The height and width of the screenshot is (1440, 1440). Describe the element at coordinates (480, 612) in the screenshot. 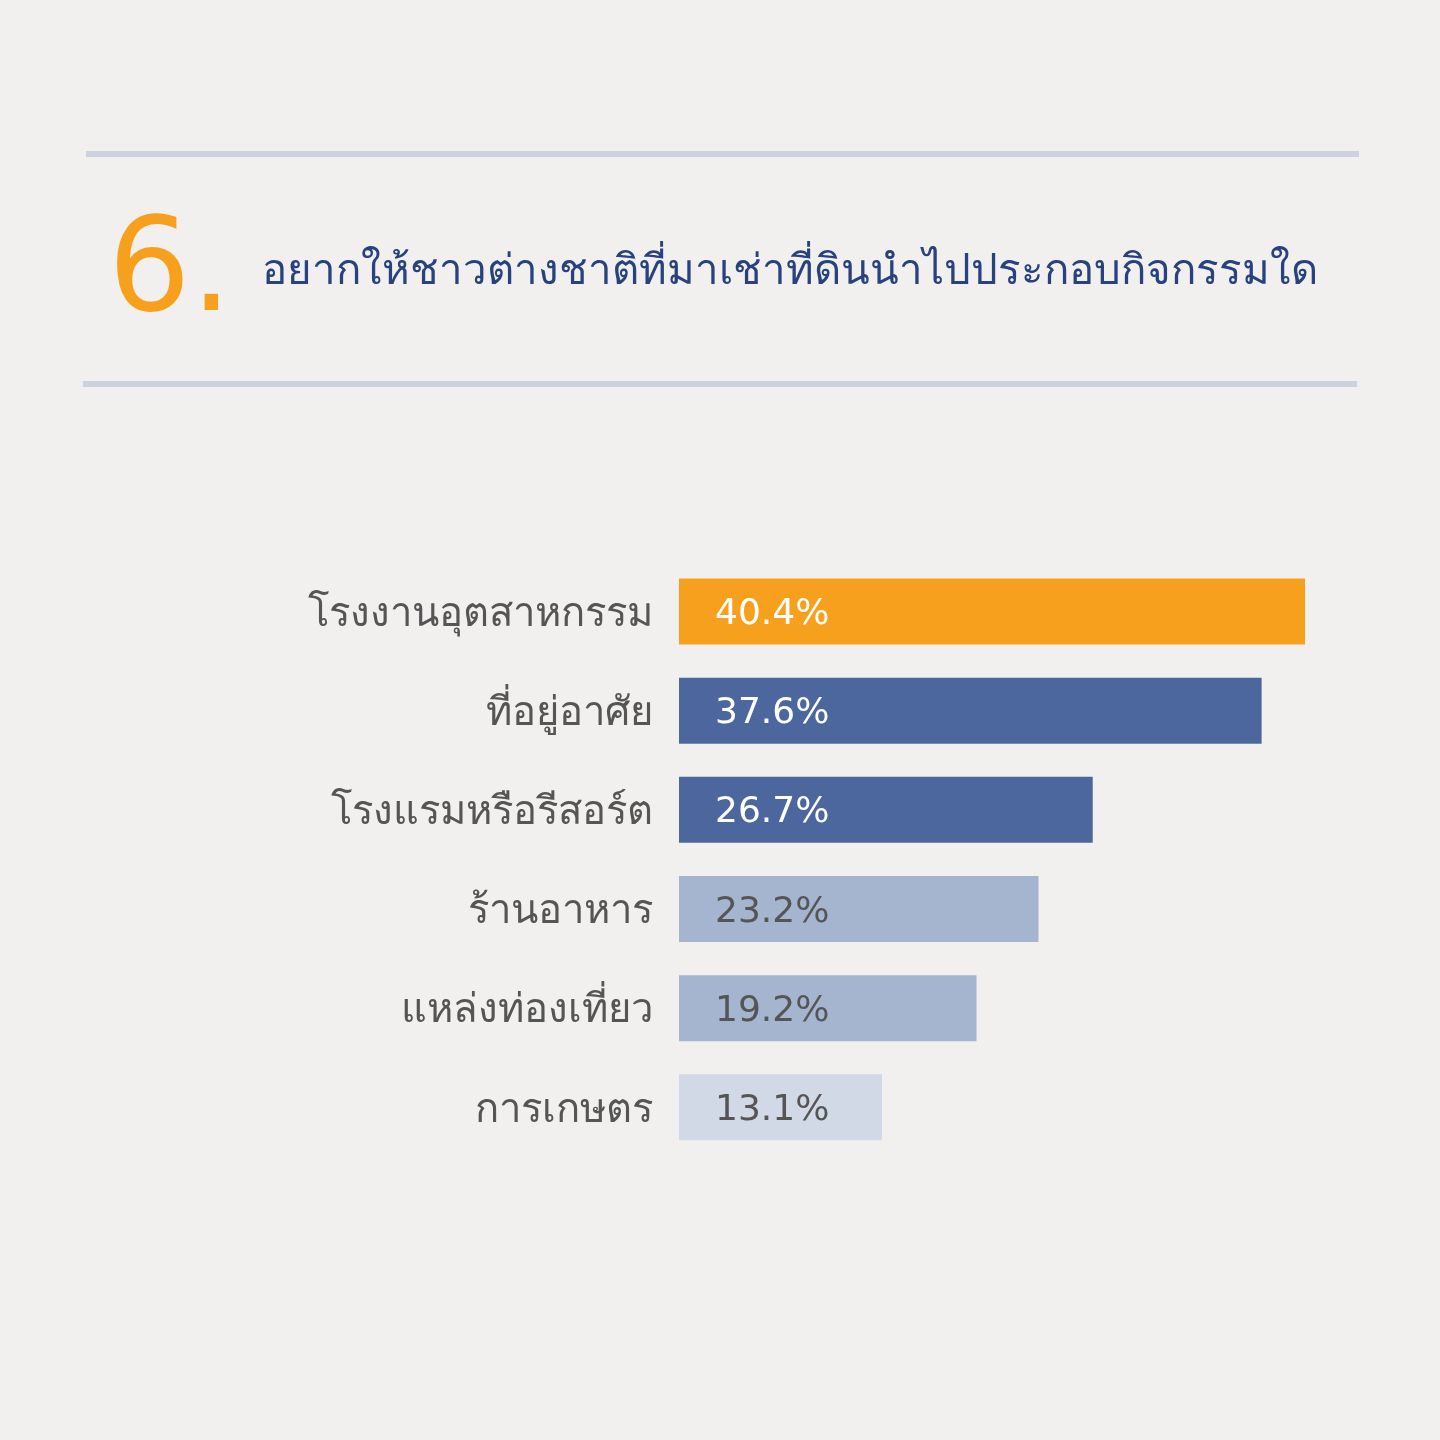

I see `y-tick-label: โรงงานอุตสาหกรรม` at that location.